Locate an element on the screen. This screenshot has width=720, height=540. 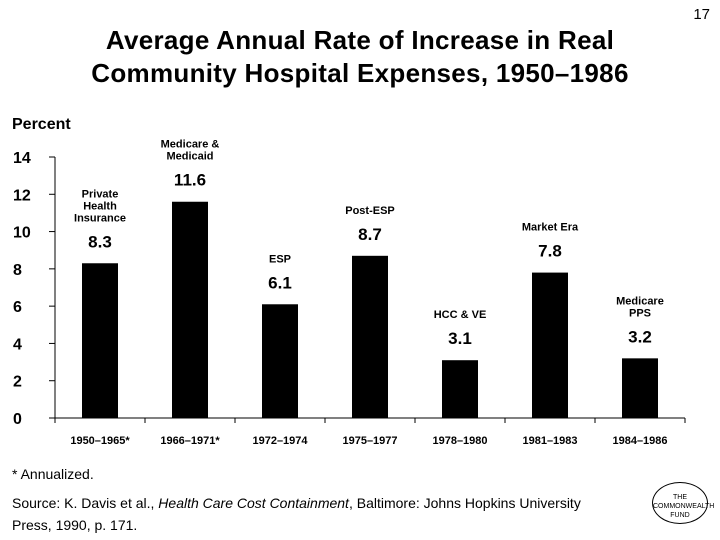
data-label: 11.6 is located at coordinates (190, 180).